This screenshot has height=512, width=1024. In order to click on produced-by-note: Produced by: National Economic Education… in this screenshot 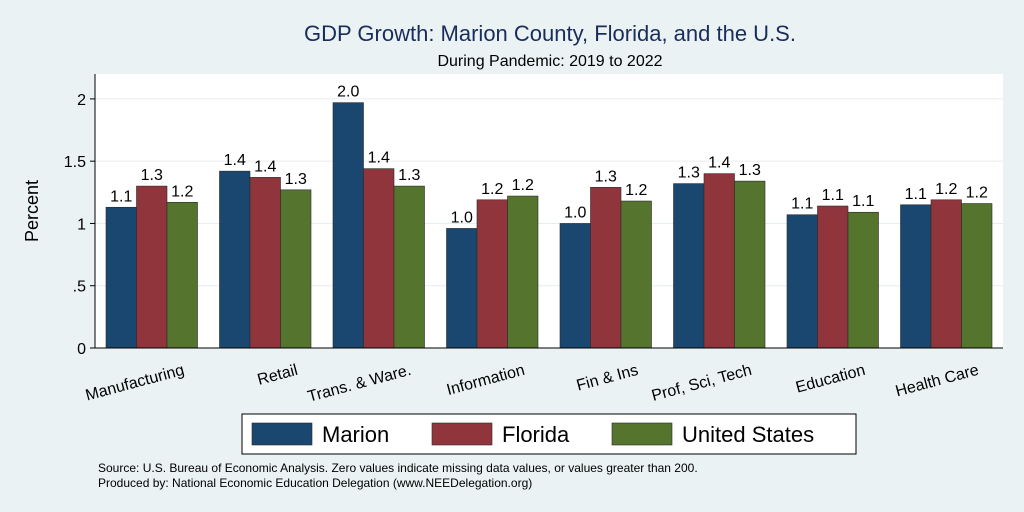, I will do `click(315, 483)`.